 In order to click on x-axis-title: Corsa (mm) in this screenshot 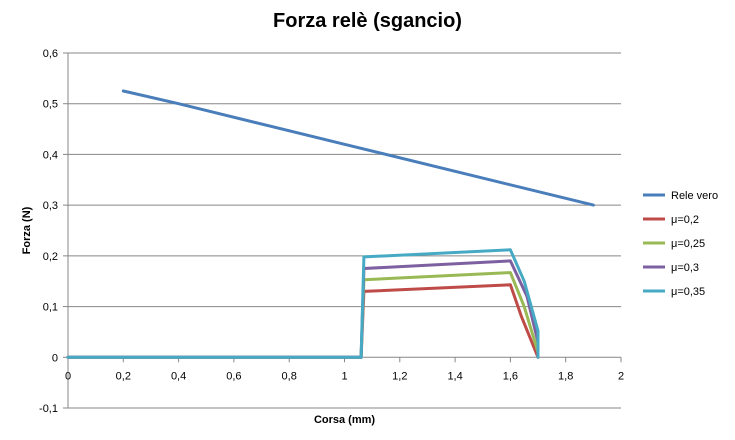, I will do `click(344, 420)`.